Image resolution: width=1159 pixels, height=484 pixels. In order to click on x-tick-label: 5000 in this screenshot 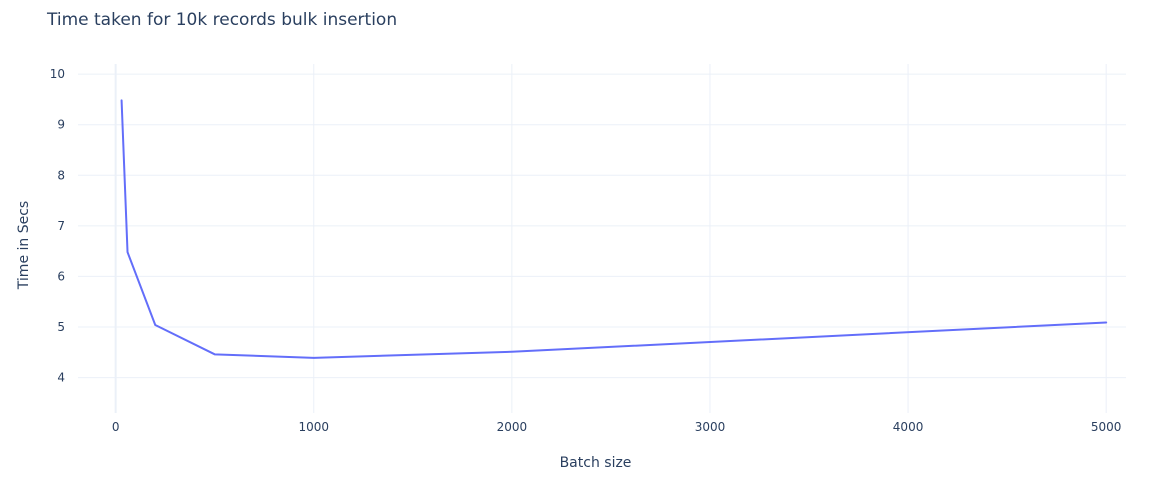, I will do `click(1106, 427)`.